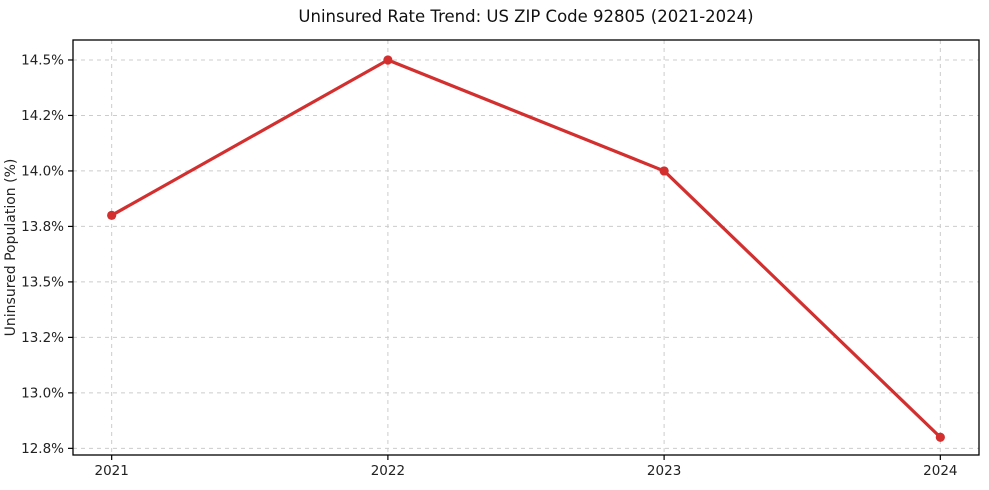 The image size is (989, 490). Describe the element at coordinates (42, 338) in the screenshot. I see `y-tick-label: 13.2%` at that location.